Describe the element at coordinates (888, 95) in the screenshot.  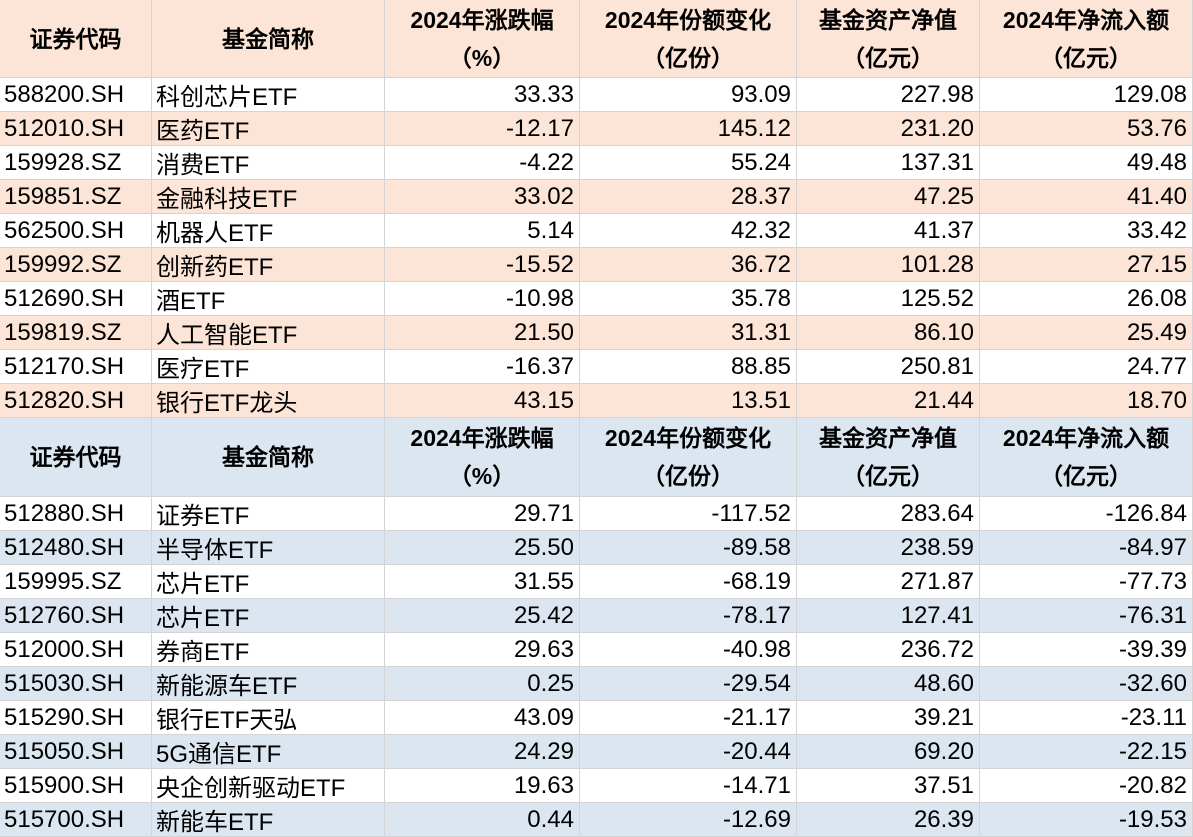
I see `number-cell: 227.98` at that location.